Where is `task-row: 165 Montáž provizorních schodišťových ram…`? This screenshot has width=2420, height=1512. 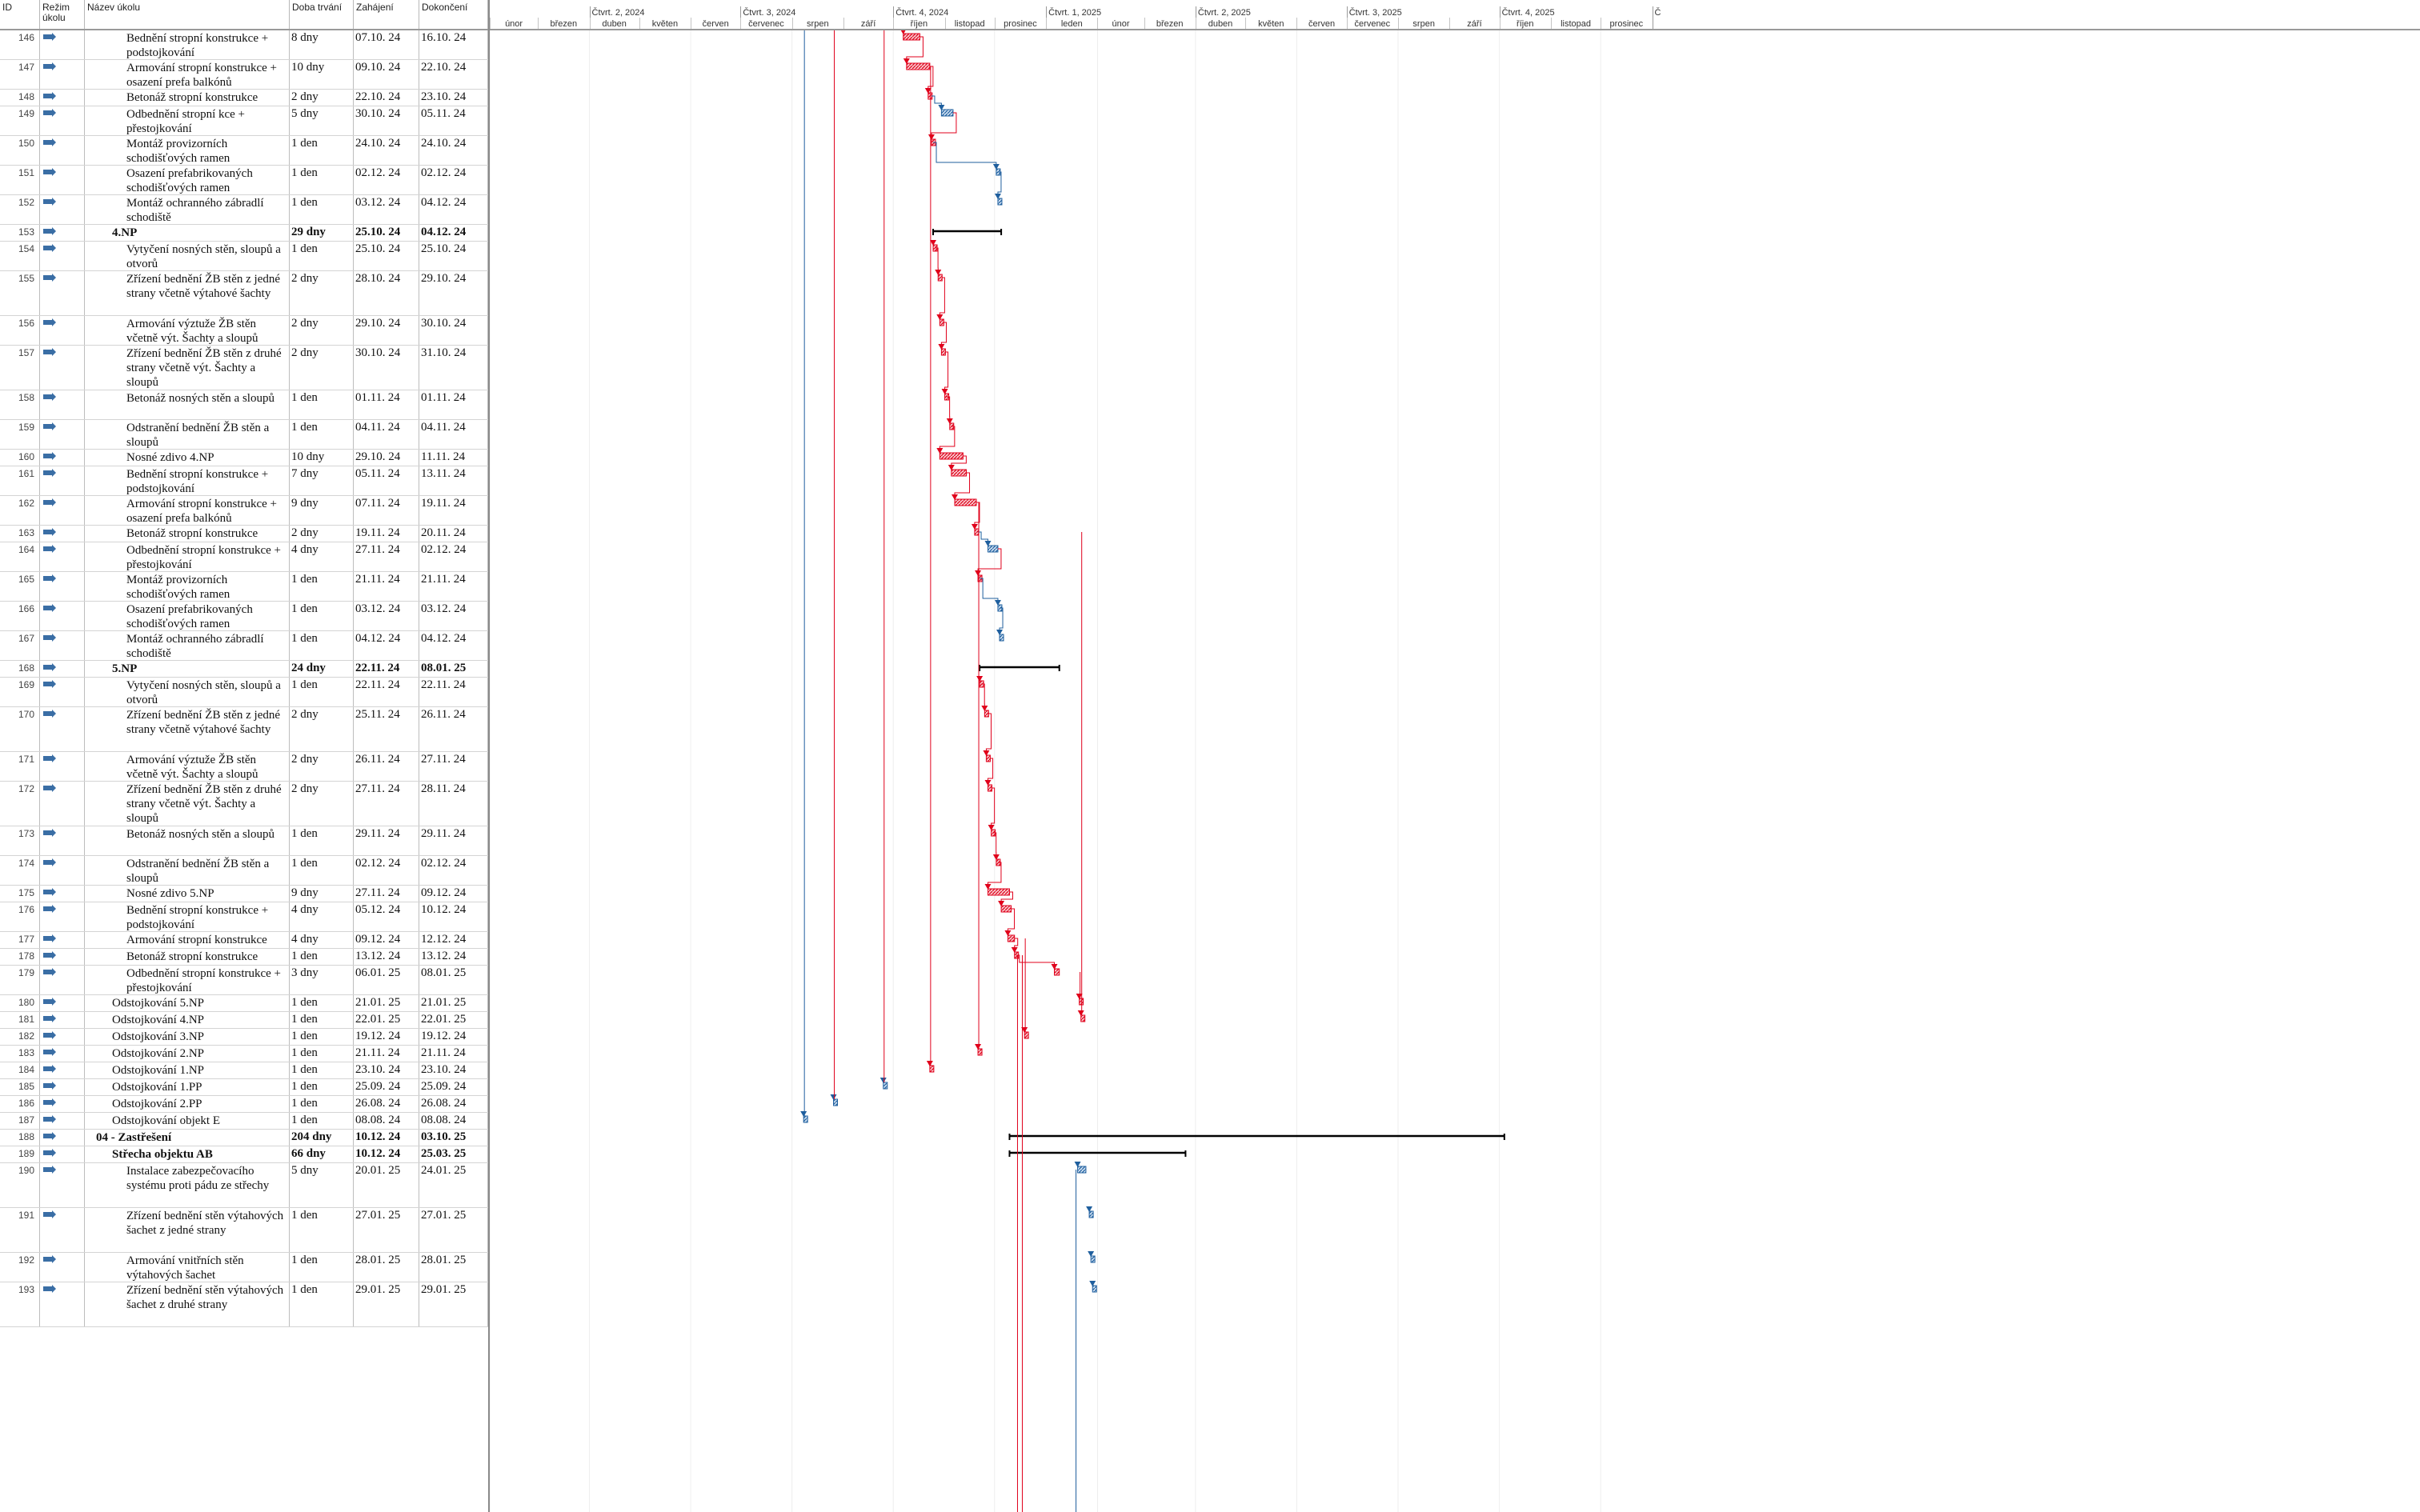
task-row: 165 Montáž provizorních schodišťových ram… is located at coordinates (244, 587).